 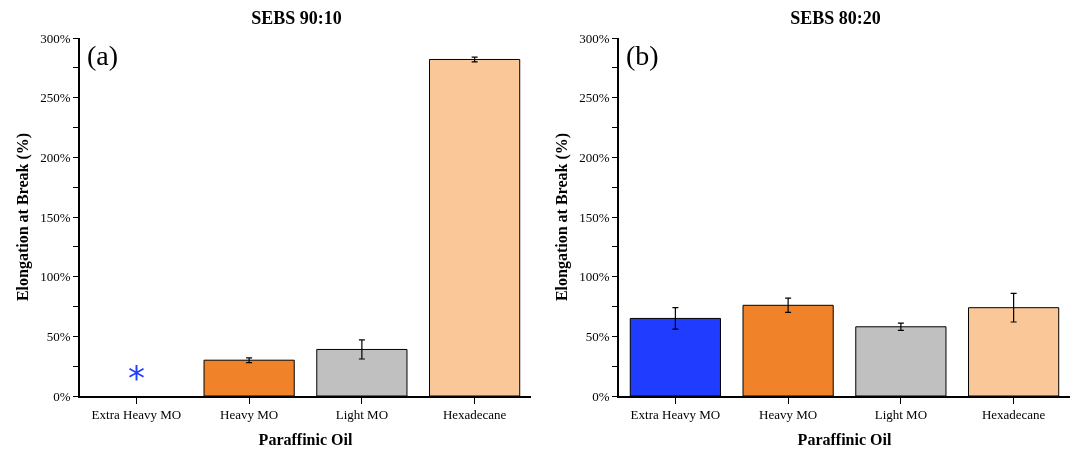 I want to click on annotation: (b), so click(x=642, y=55).